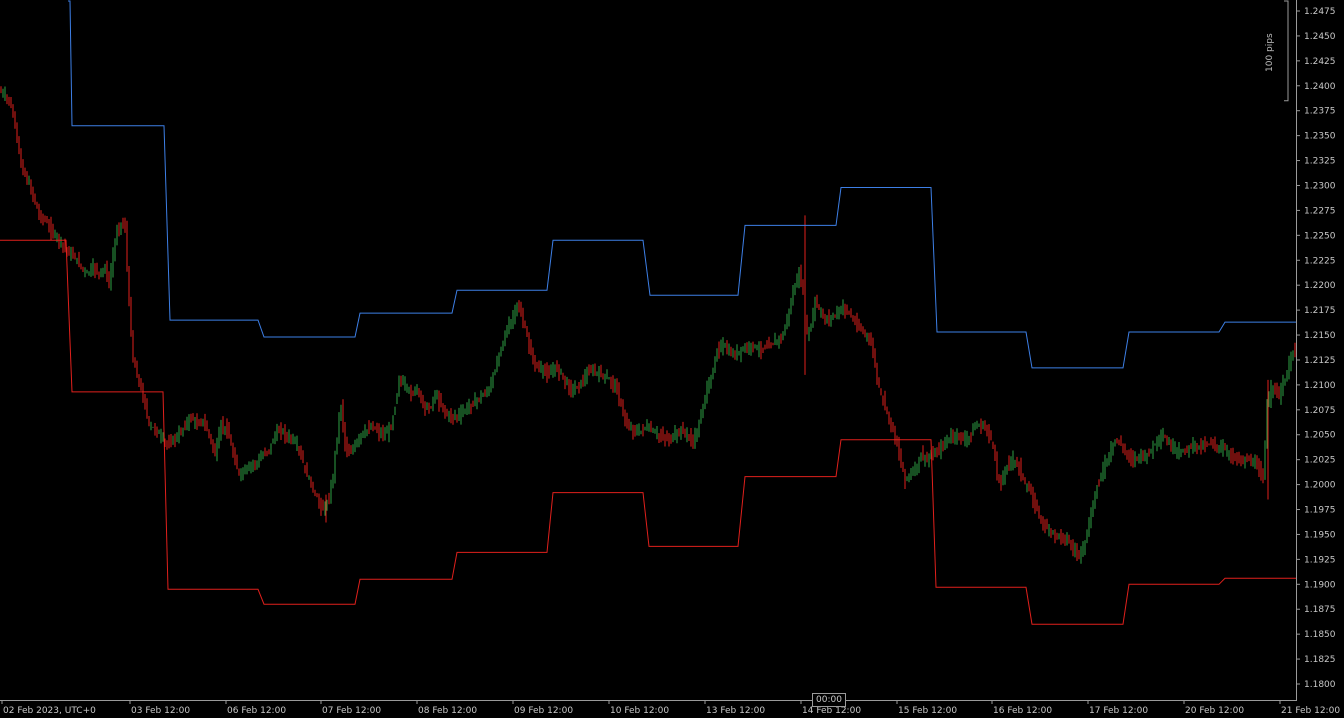  Describe the element at coordinates (735, 711) in the screenshot. I see `x-tick-label: 13 Feb 12:00` at that location.